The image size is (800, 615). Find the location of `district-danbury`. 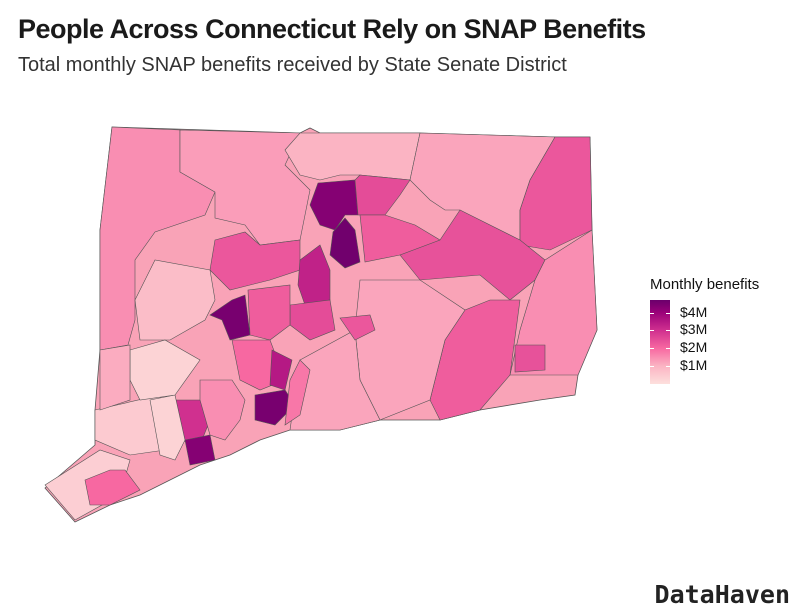

district-danbury is located at coordinates (115, 377).